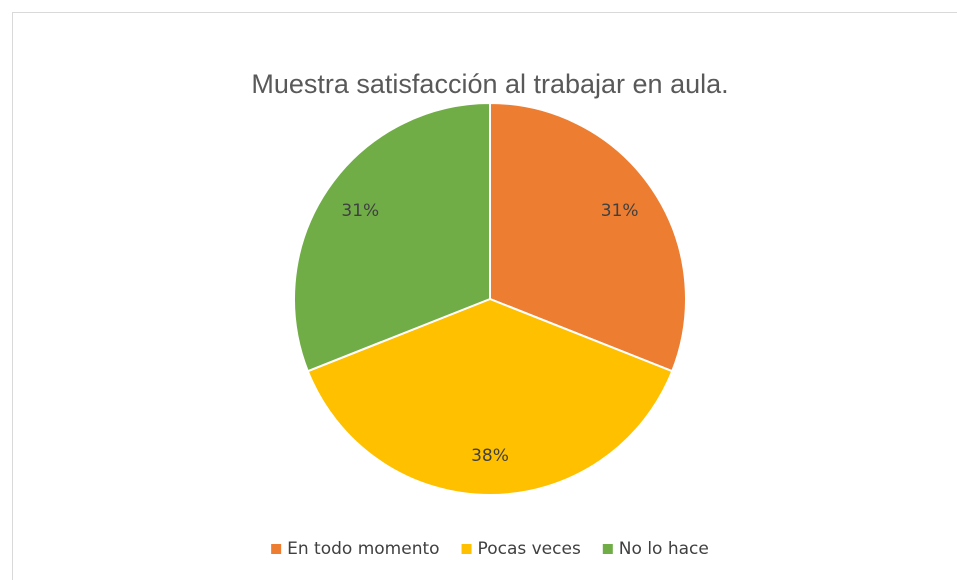 The width and height of the screenshot is (957, 580). What do you see at coordinates (664, 549) in the screenshot?
I see `legend-label: No lo hace` at bounding box center [664, 549].